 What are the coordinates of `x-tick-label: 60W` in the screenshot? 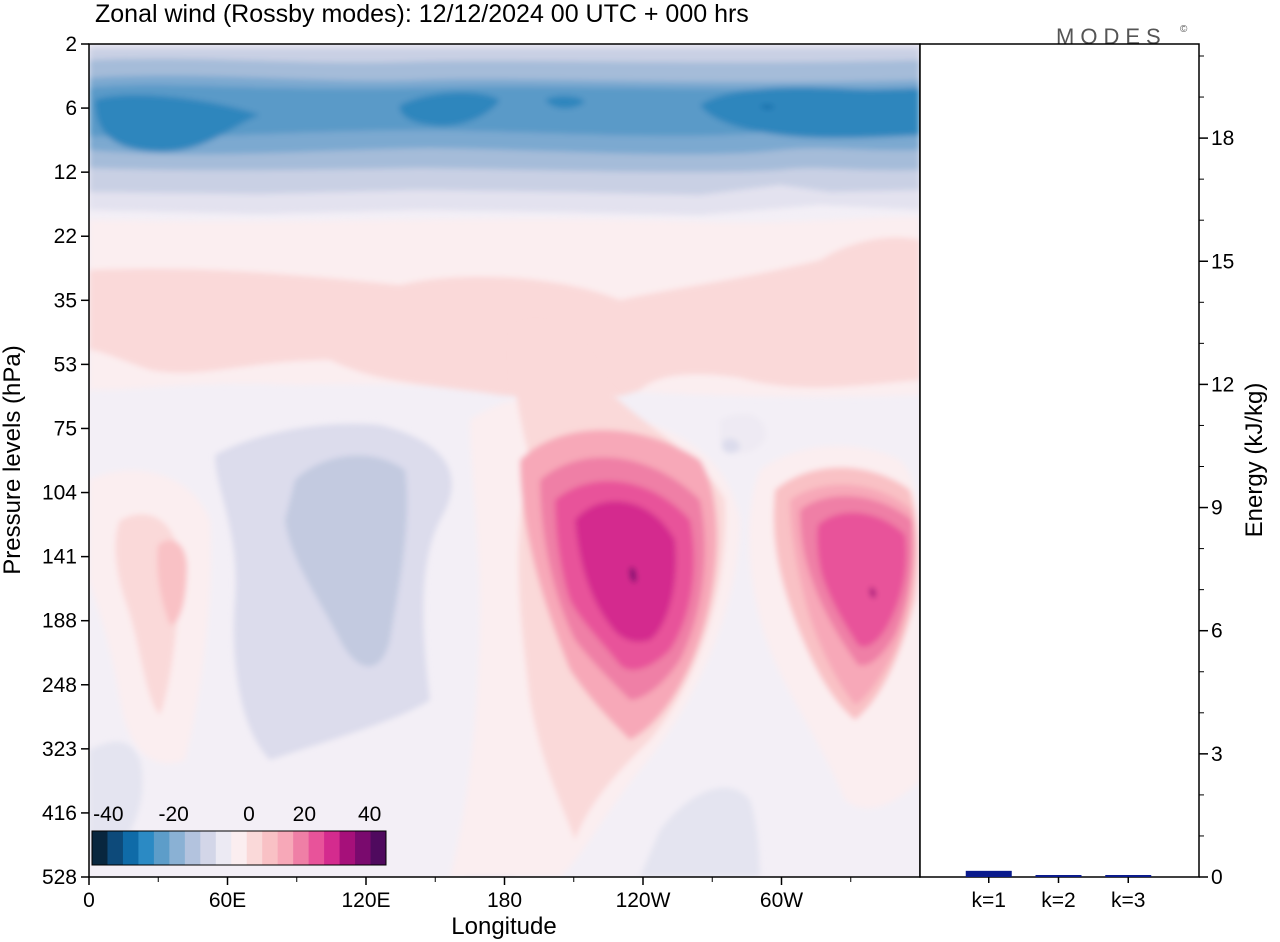 It's located at (781, 900).